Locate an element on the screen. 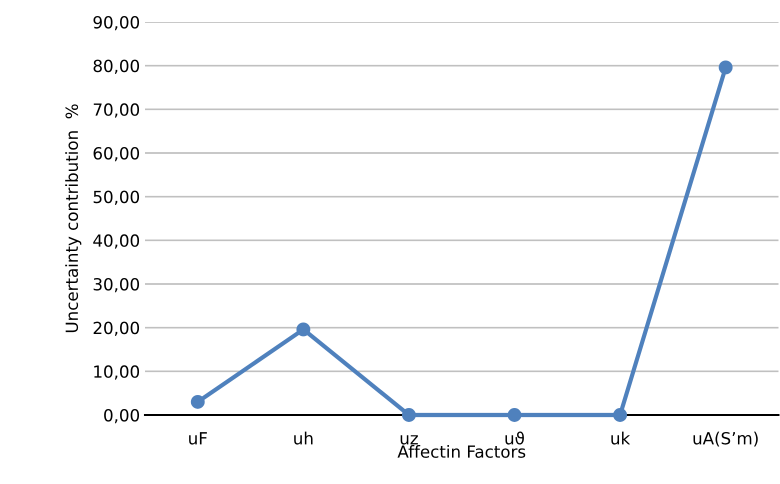 The width and height of the screenshot is (780, 484). y-axis-title: Uncertainty contribution % is located at coordinates (73, 218).